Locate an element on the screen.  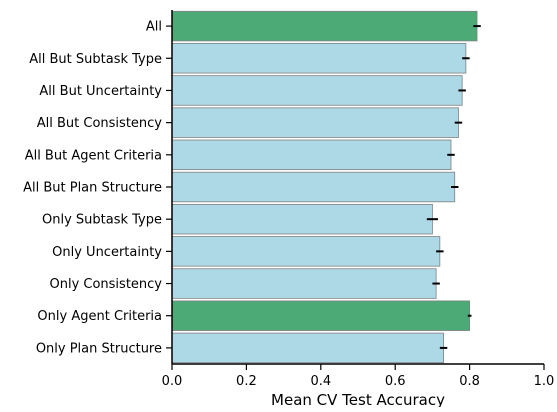
x-ticks-group: 0.0 0.2 0.4 0.6 0.8 1.0 is located at coordinates (358, 376).